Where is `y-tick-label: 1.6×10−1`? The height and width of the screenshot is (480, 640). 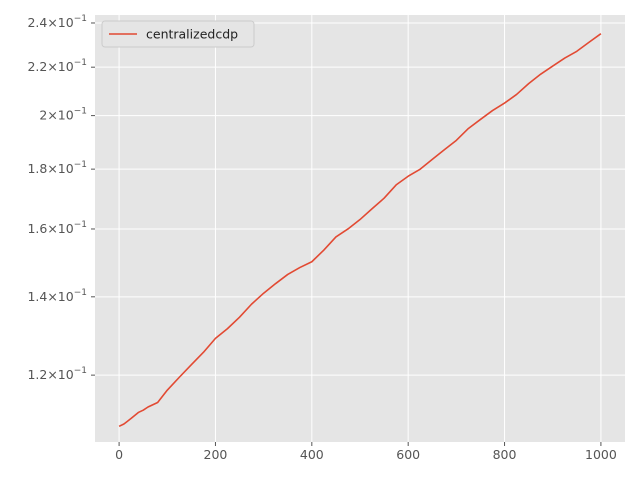
y-tick-label: 1.6×10−1 is located at coordinates (57, 228).